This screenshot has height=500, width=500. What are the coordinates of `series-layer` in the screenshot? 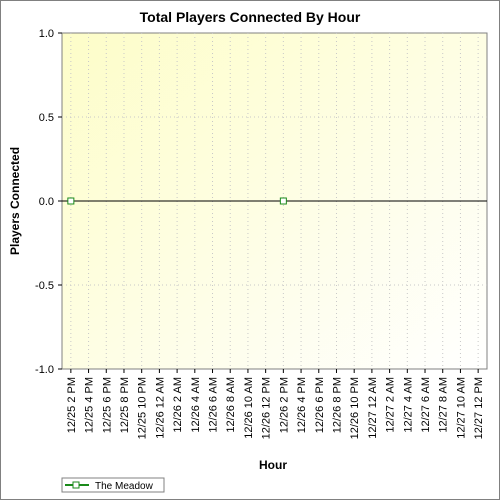 It's located at (274, 201).